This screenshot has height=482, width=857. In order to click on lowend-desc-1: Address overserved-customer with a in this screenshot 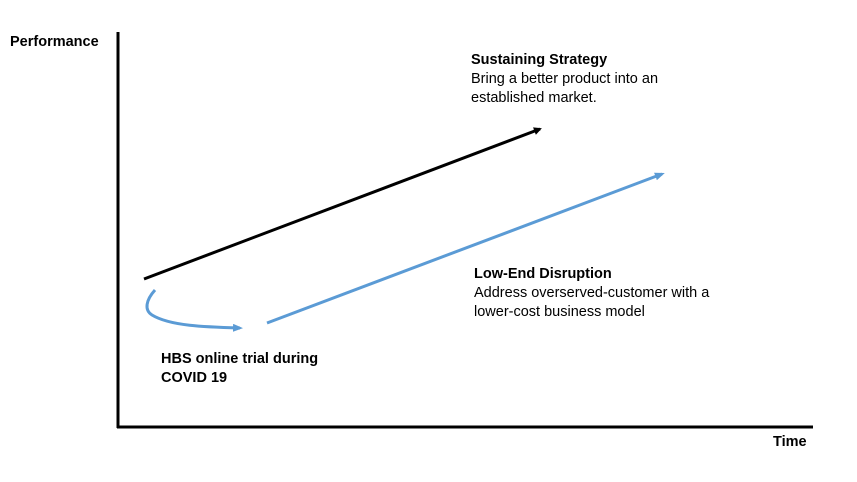, I will do `click(592, 293)`.